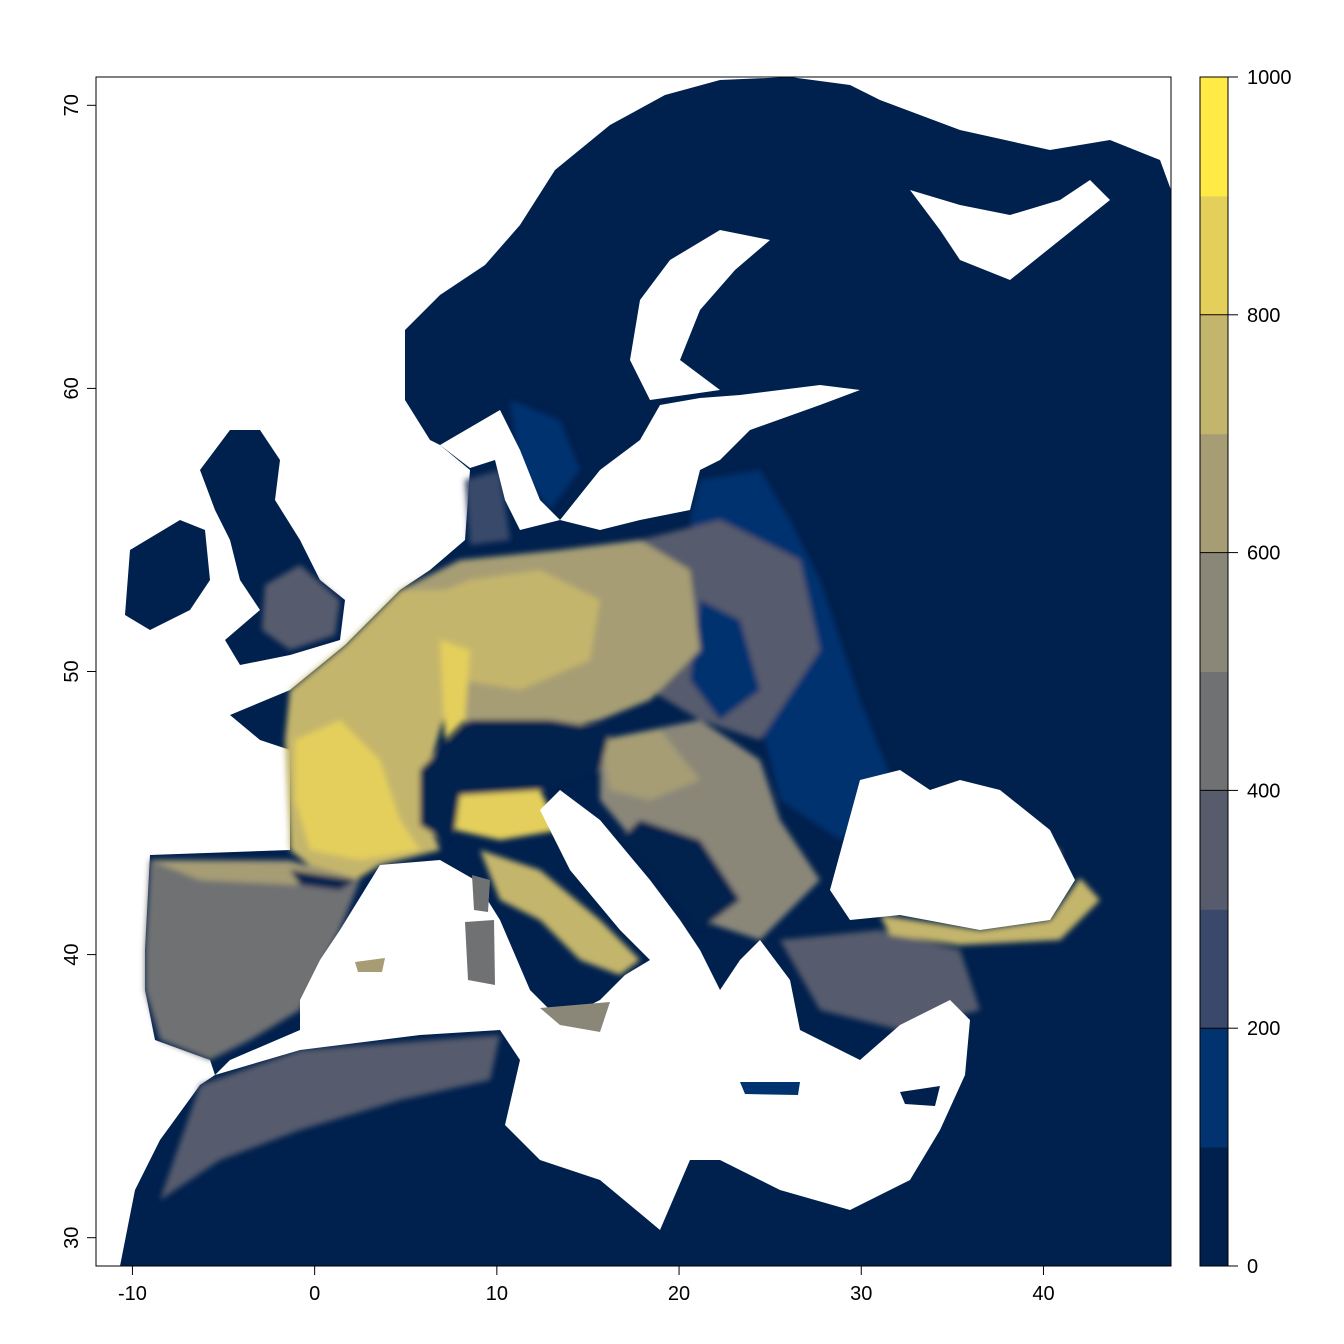 The width and height of the screenshot is (1344, 1344). What do you see at coordinates (586, 1285) in the screenshot?
I see `x-axis: -10 0 10 20 30 40` at bounding box center [586, 1285].